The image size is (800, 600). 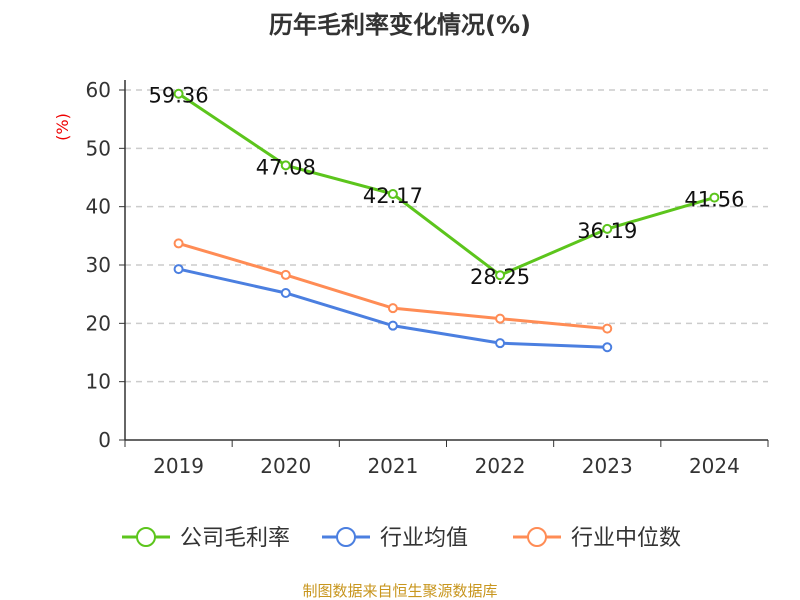 I want to click on data-label: 36.19, so click(x=607, y=231).